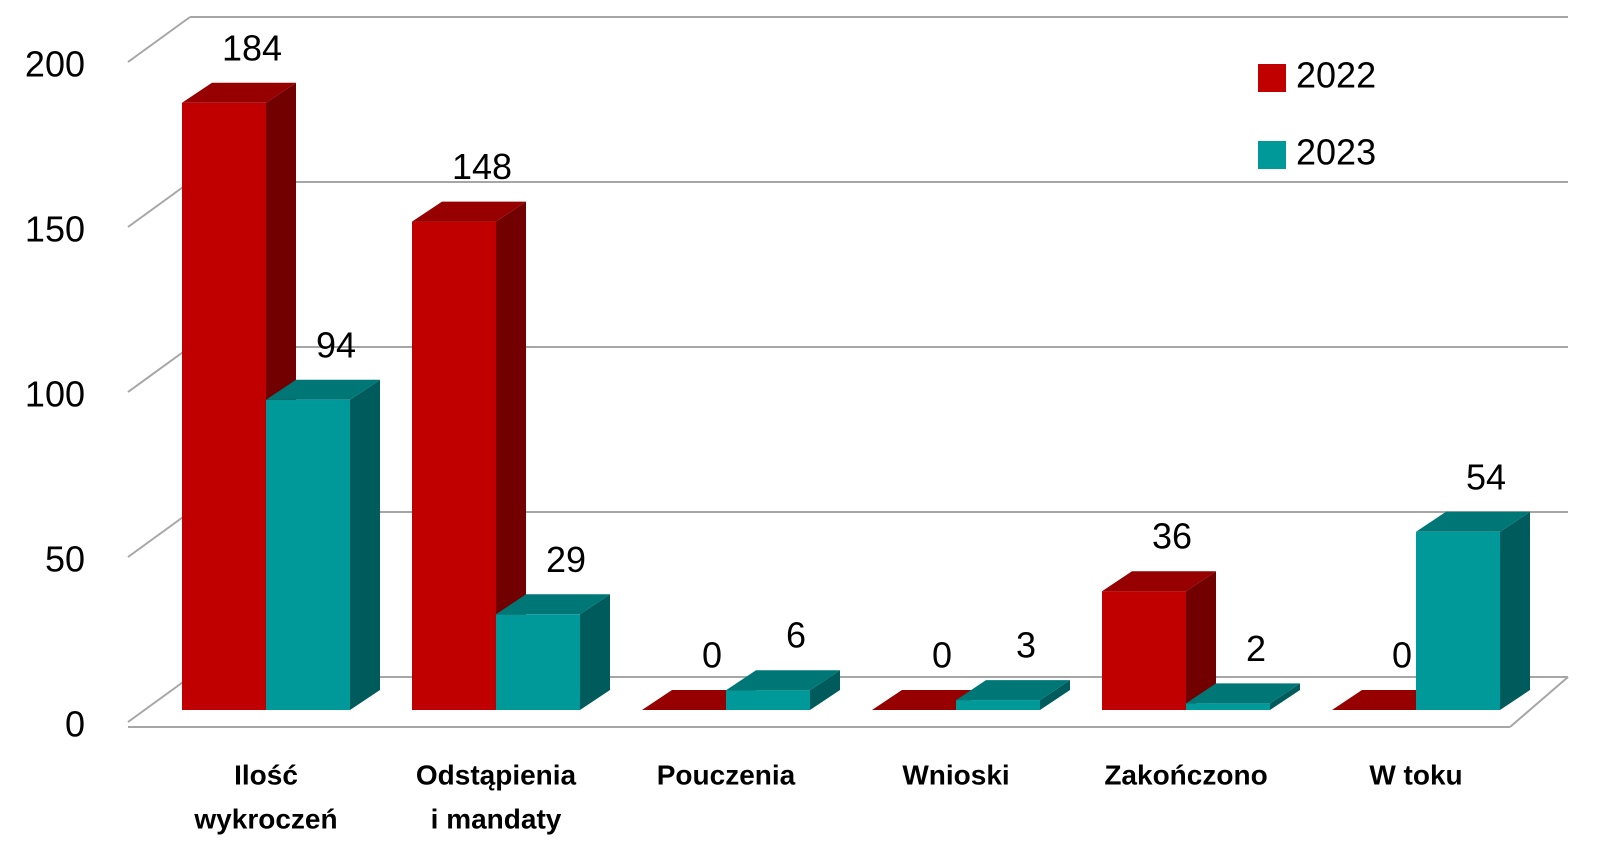 The width and height of the screenshot is (1600, 856). Describe the element at coordinates (955, 774) in the screenshot. I see `x-tick-label: Wnioski` at that location.